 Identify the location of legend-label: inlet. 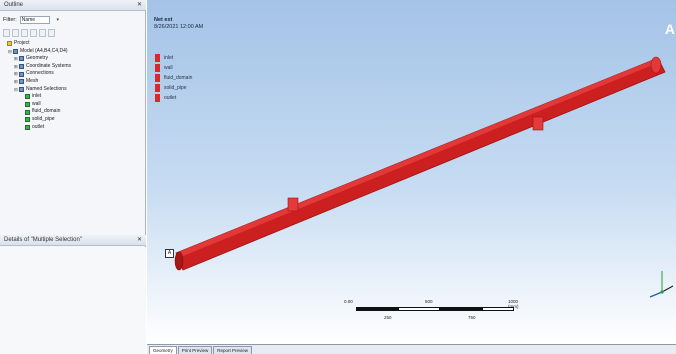
(169, 58).